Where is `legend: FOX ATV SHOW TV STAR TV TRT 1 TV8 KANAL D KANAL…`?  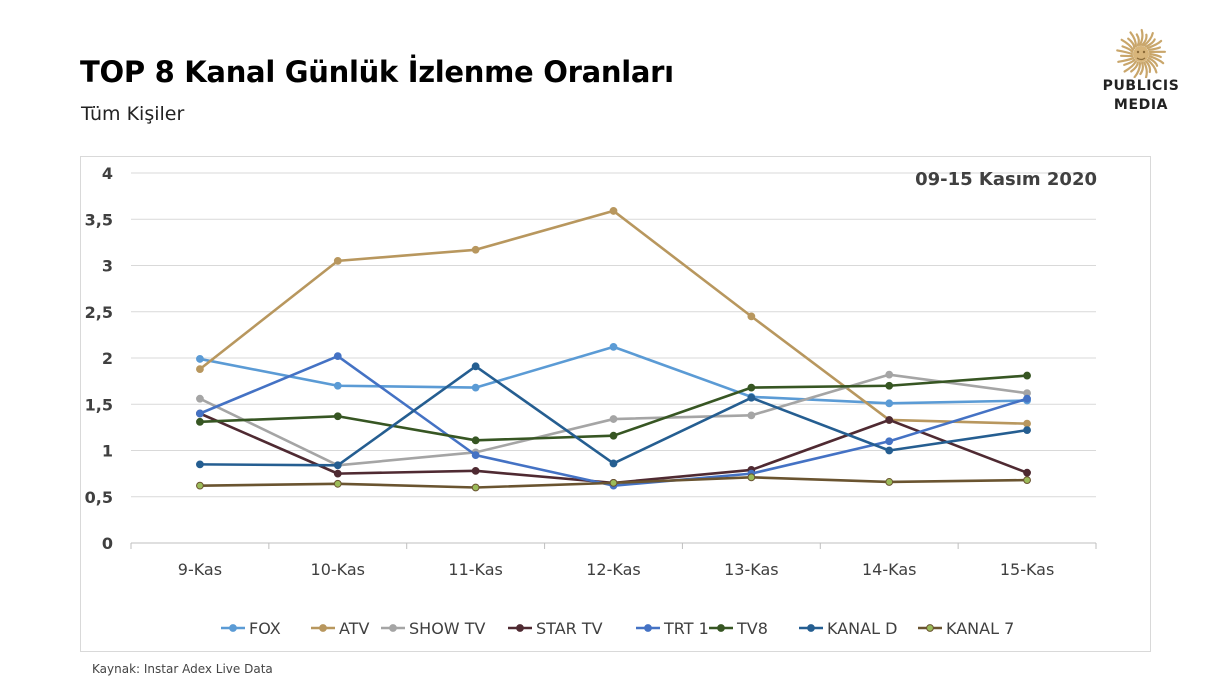
legend: FOX ATV SHOW TV STAR TV TRT 1 TV8 KANAL D KANAL… is located at coordinates (617, 628).